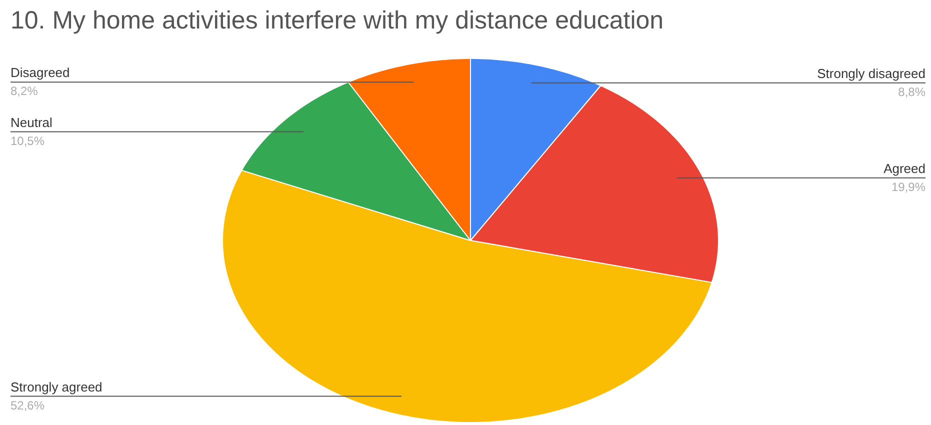 This screenshot has width=931, height=425. I want to click on slice-label: Agreed, so click(905, 168).